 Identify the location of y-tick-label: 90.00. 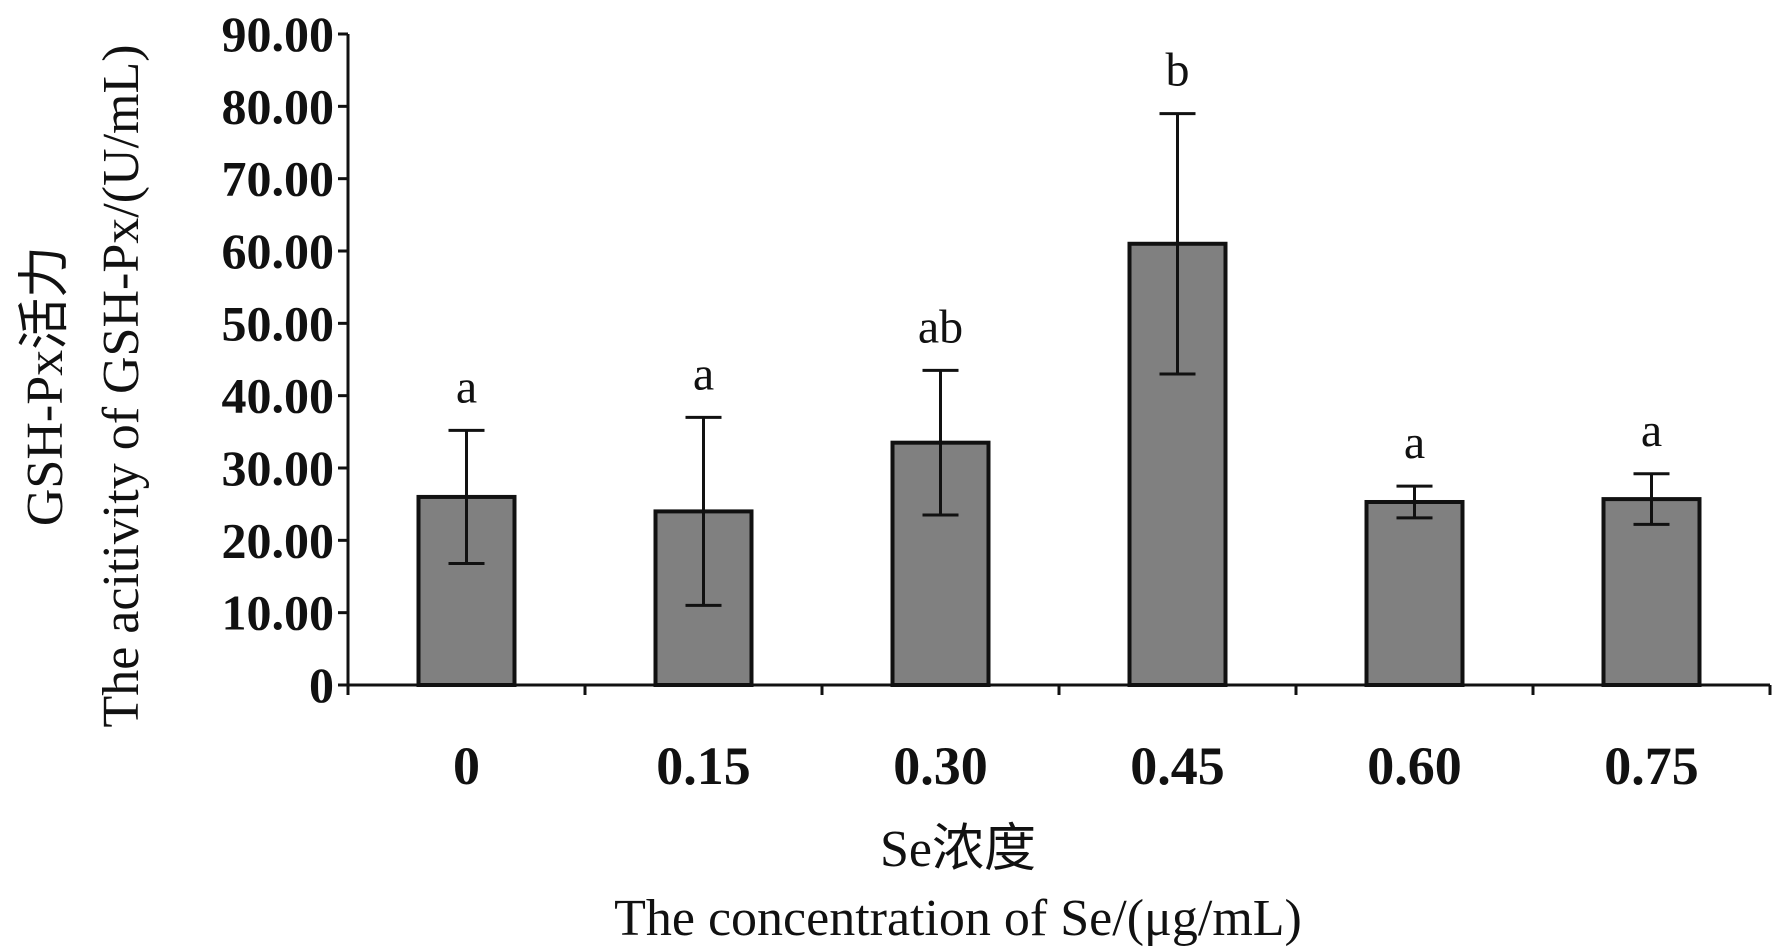
(278, 34).